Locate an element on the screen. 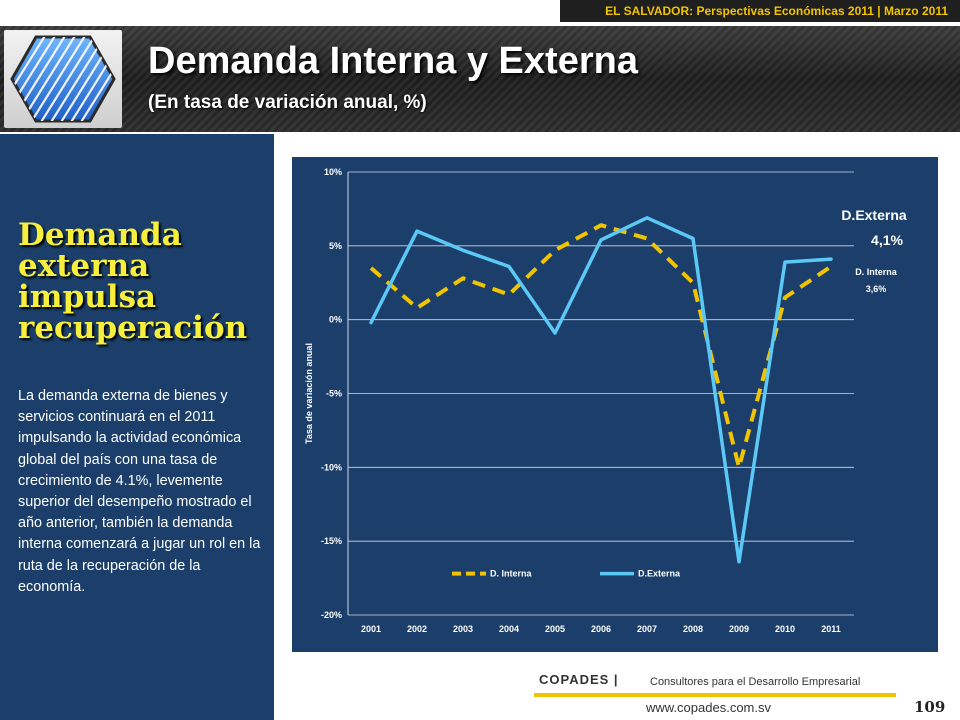 The height and width of the screenshot is (720, 960). page-number: 109 is located at coordinates (930, 707).